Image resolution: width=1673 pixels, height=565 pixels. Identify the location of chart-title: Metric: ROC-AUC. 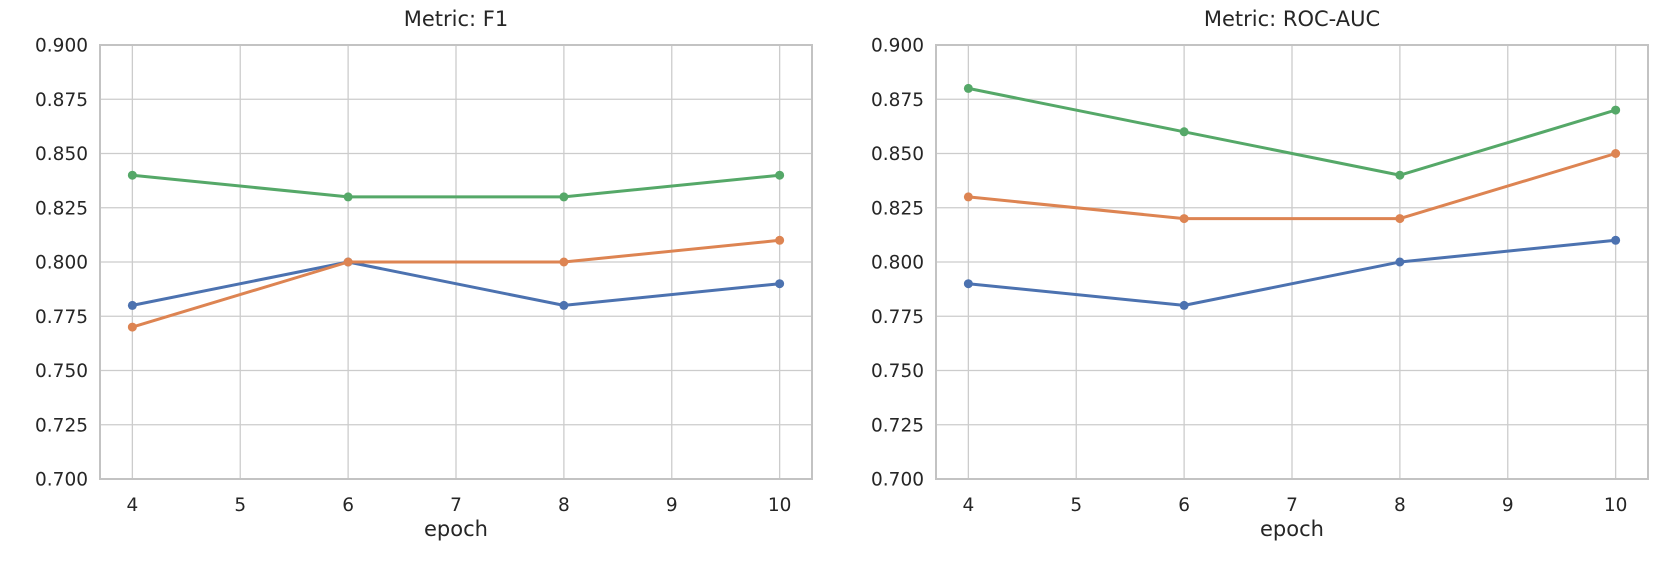
(1292, 19).